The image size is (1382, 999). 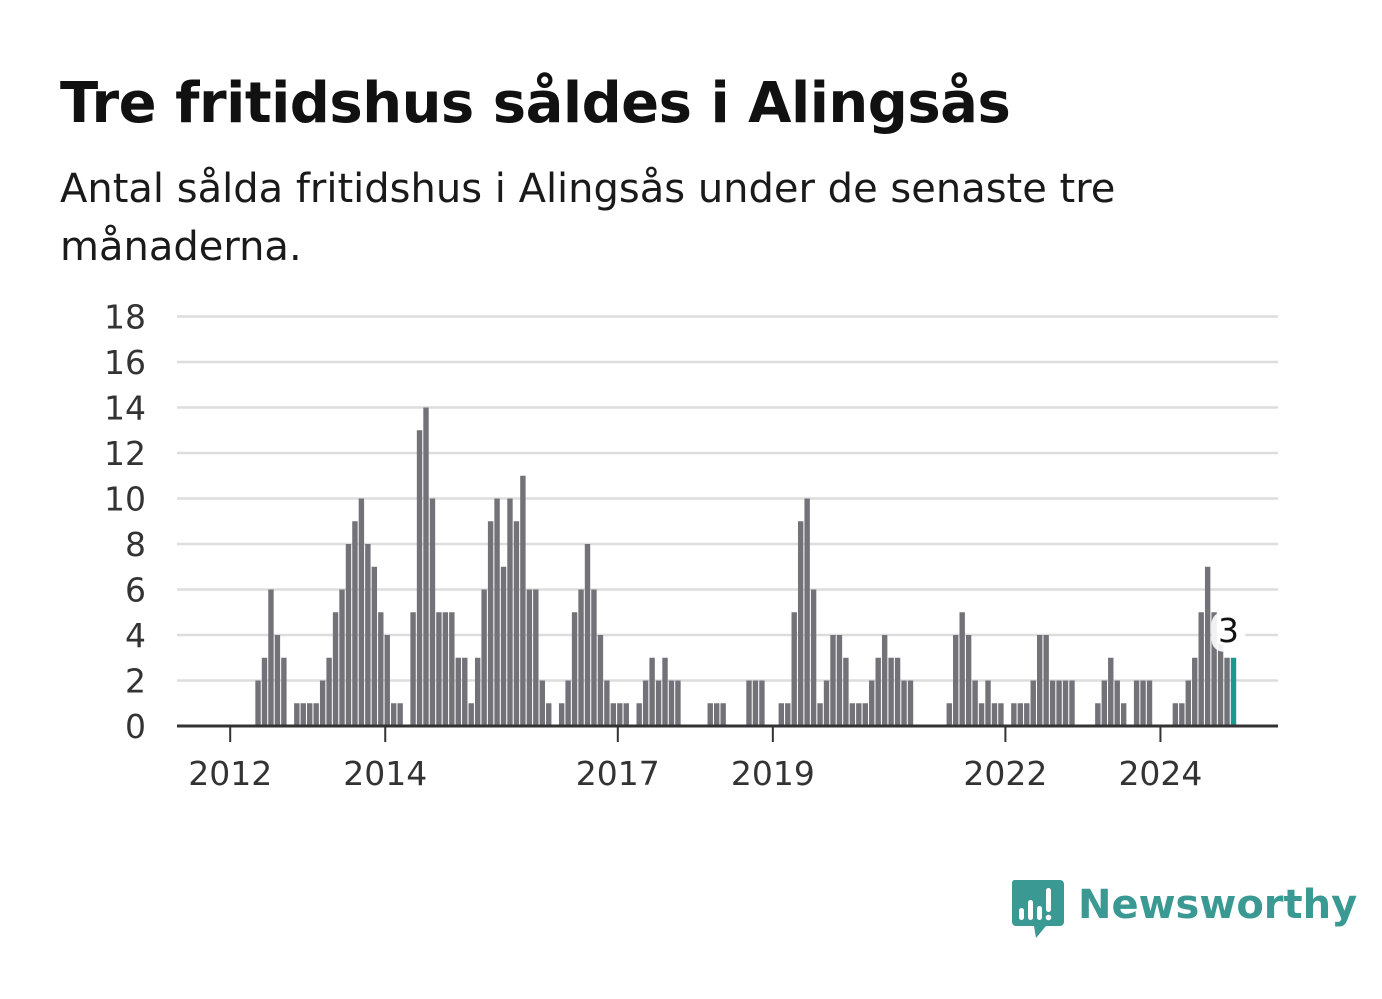 What do you see at coordinates (125, 408) in the screenshot?
I see `y-tick-label: 14` at bounding box center [125, 408].